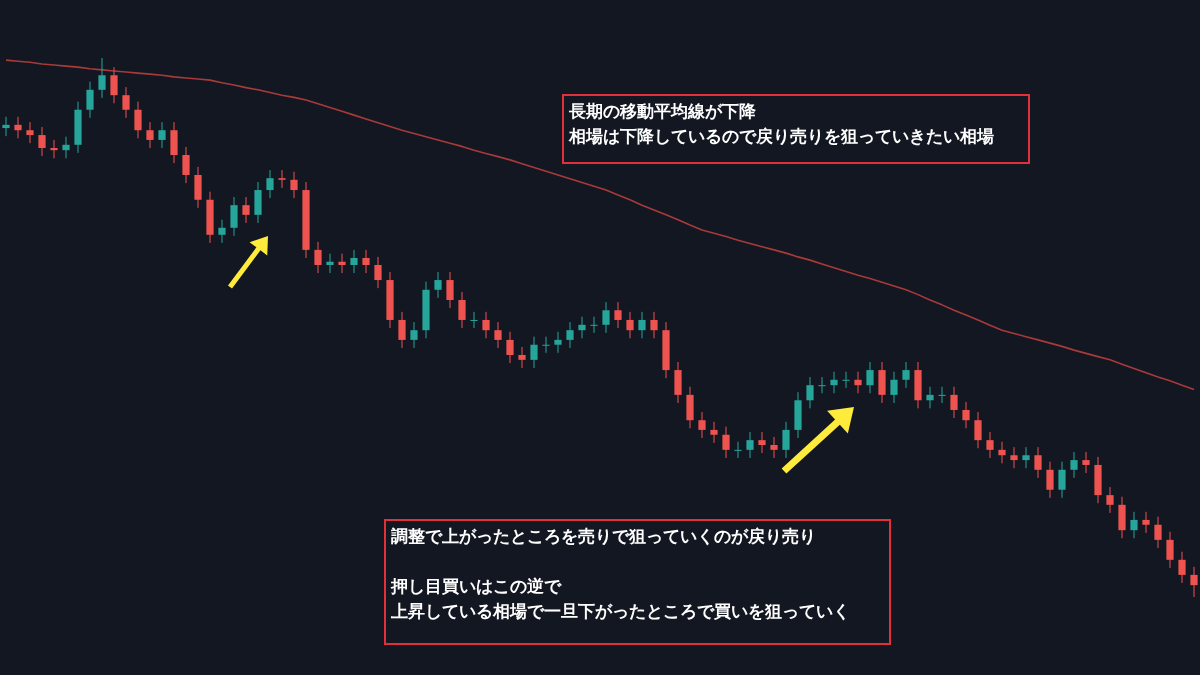 The height and width of the screenshot is (675, 1200). I want to click on annotation-box: 長期の移動平均線が下降 相場は下降しているので戻り売りを狙っていきたい相場, so click(796, 129).